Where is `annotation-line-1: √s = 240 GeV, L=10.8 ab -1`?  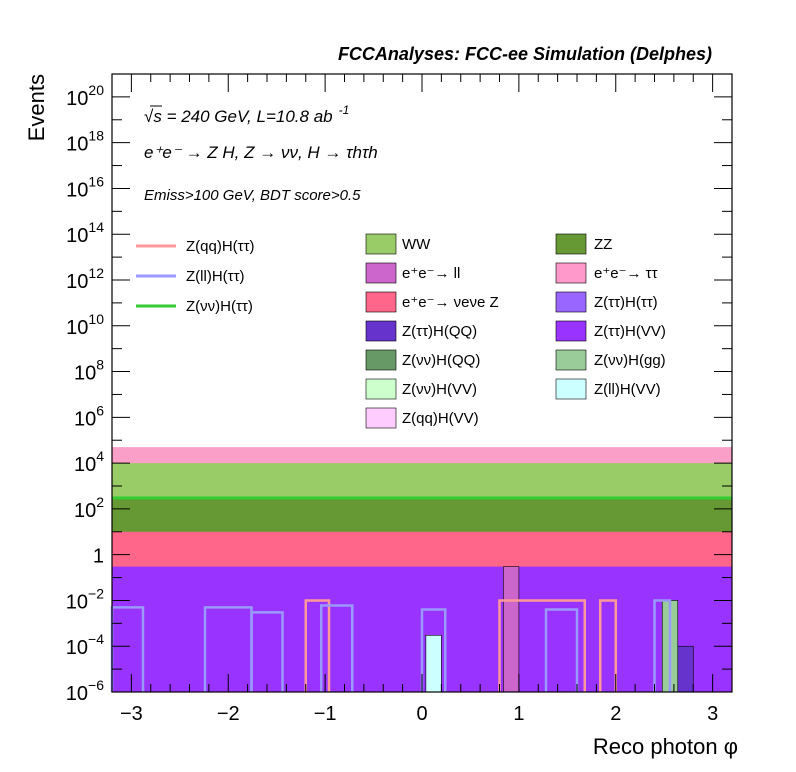
annotation-line-1: √s = 240 GeV, L=10.8 ab -1 is located at coordinates (246, 114).